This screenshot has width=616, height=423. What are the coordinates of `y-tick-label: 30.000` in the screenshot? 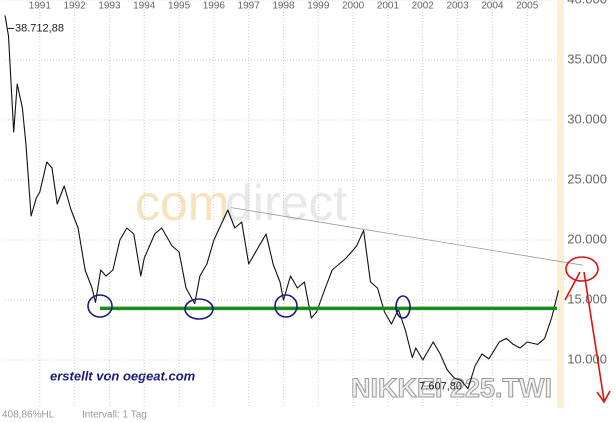 It's located at (587, 118).